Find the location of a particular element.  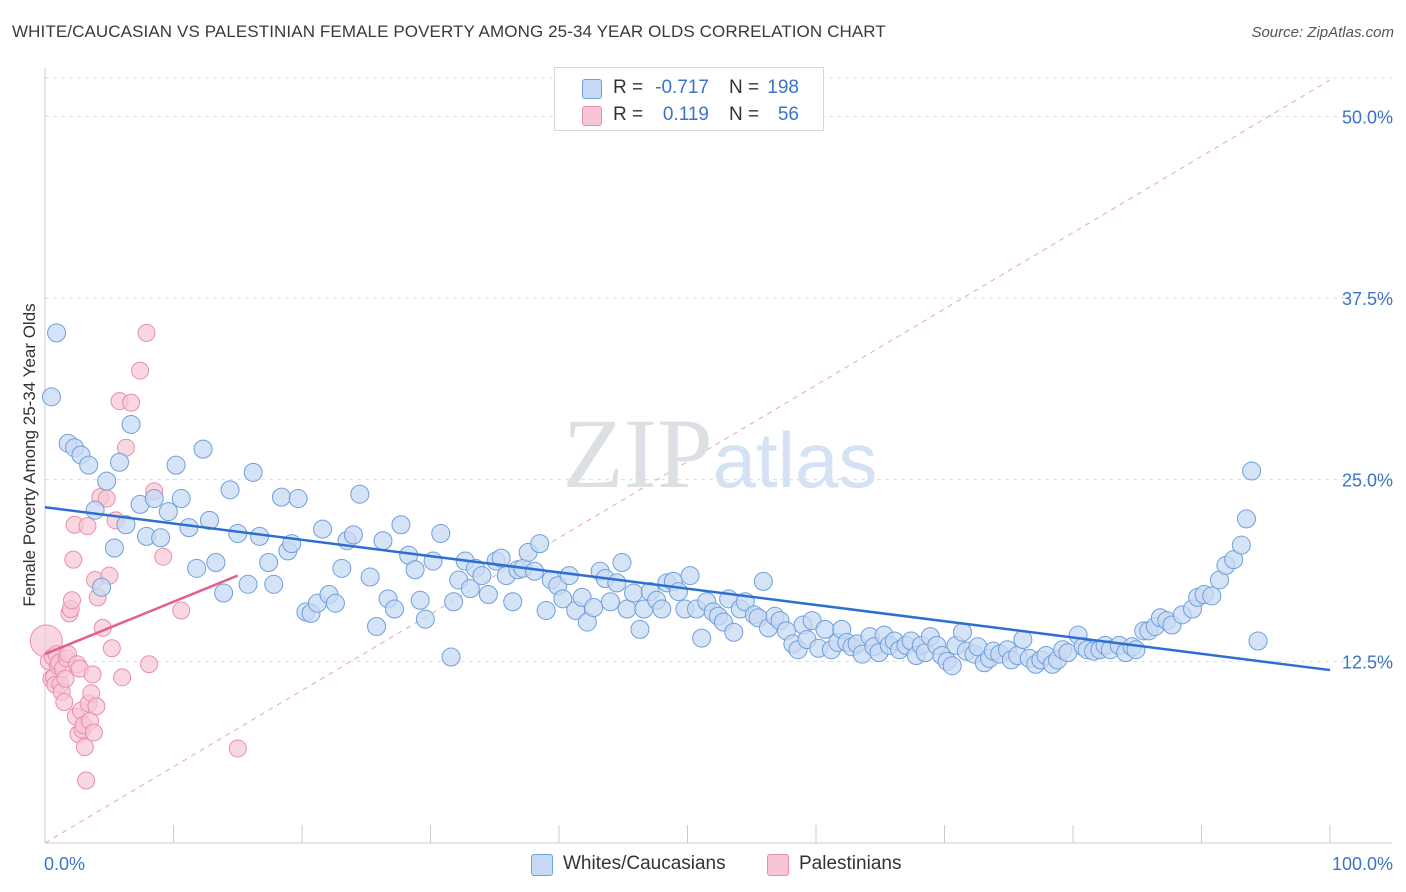

palestinians-trend-line is located at coordinates (141, 615).